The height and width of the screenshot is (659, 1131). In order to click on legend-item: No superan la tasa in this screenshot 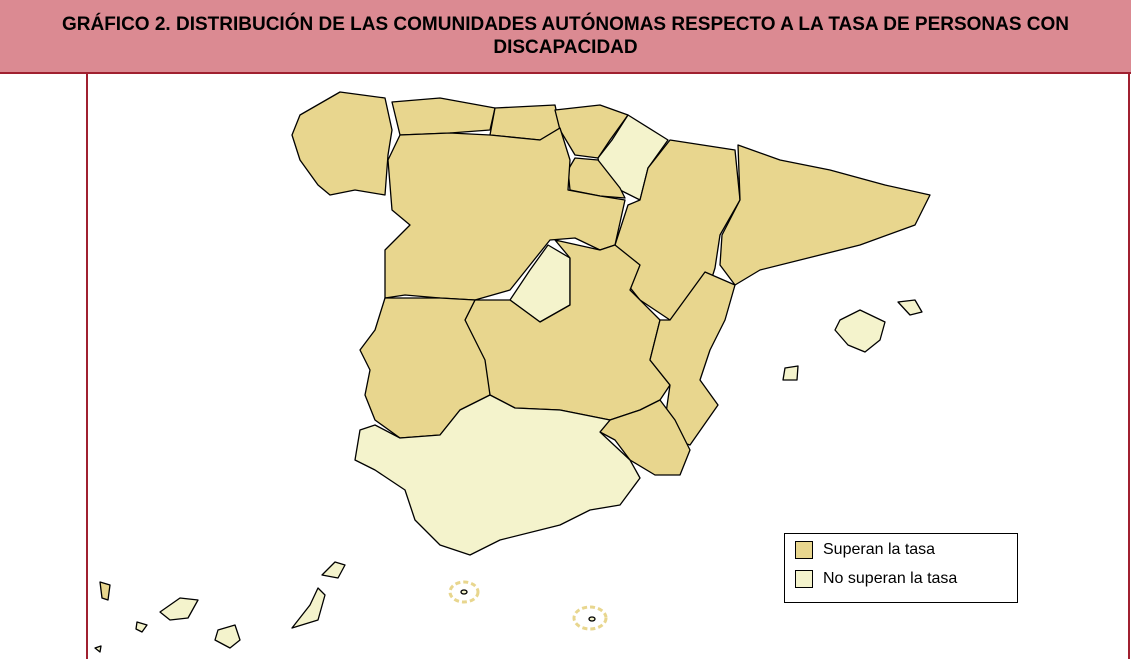, I will do `click(906, 579)`.